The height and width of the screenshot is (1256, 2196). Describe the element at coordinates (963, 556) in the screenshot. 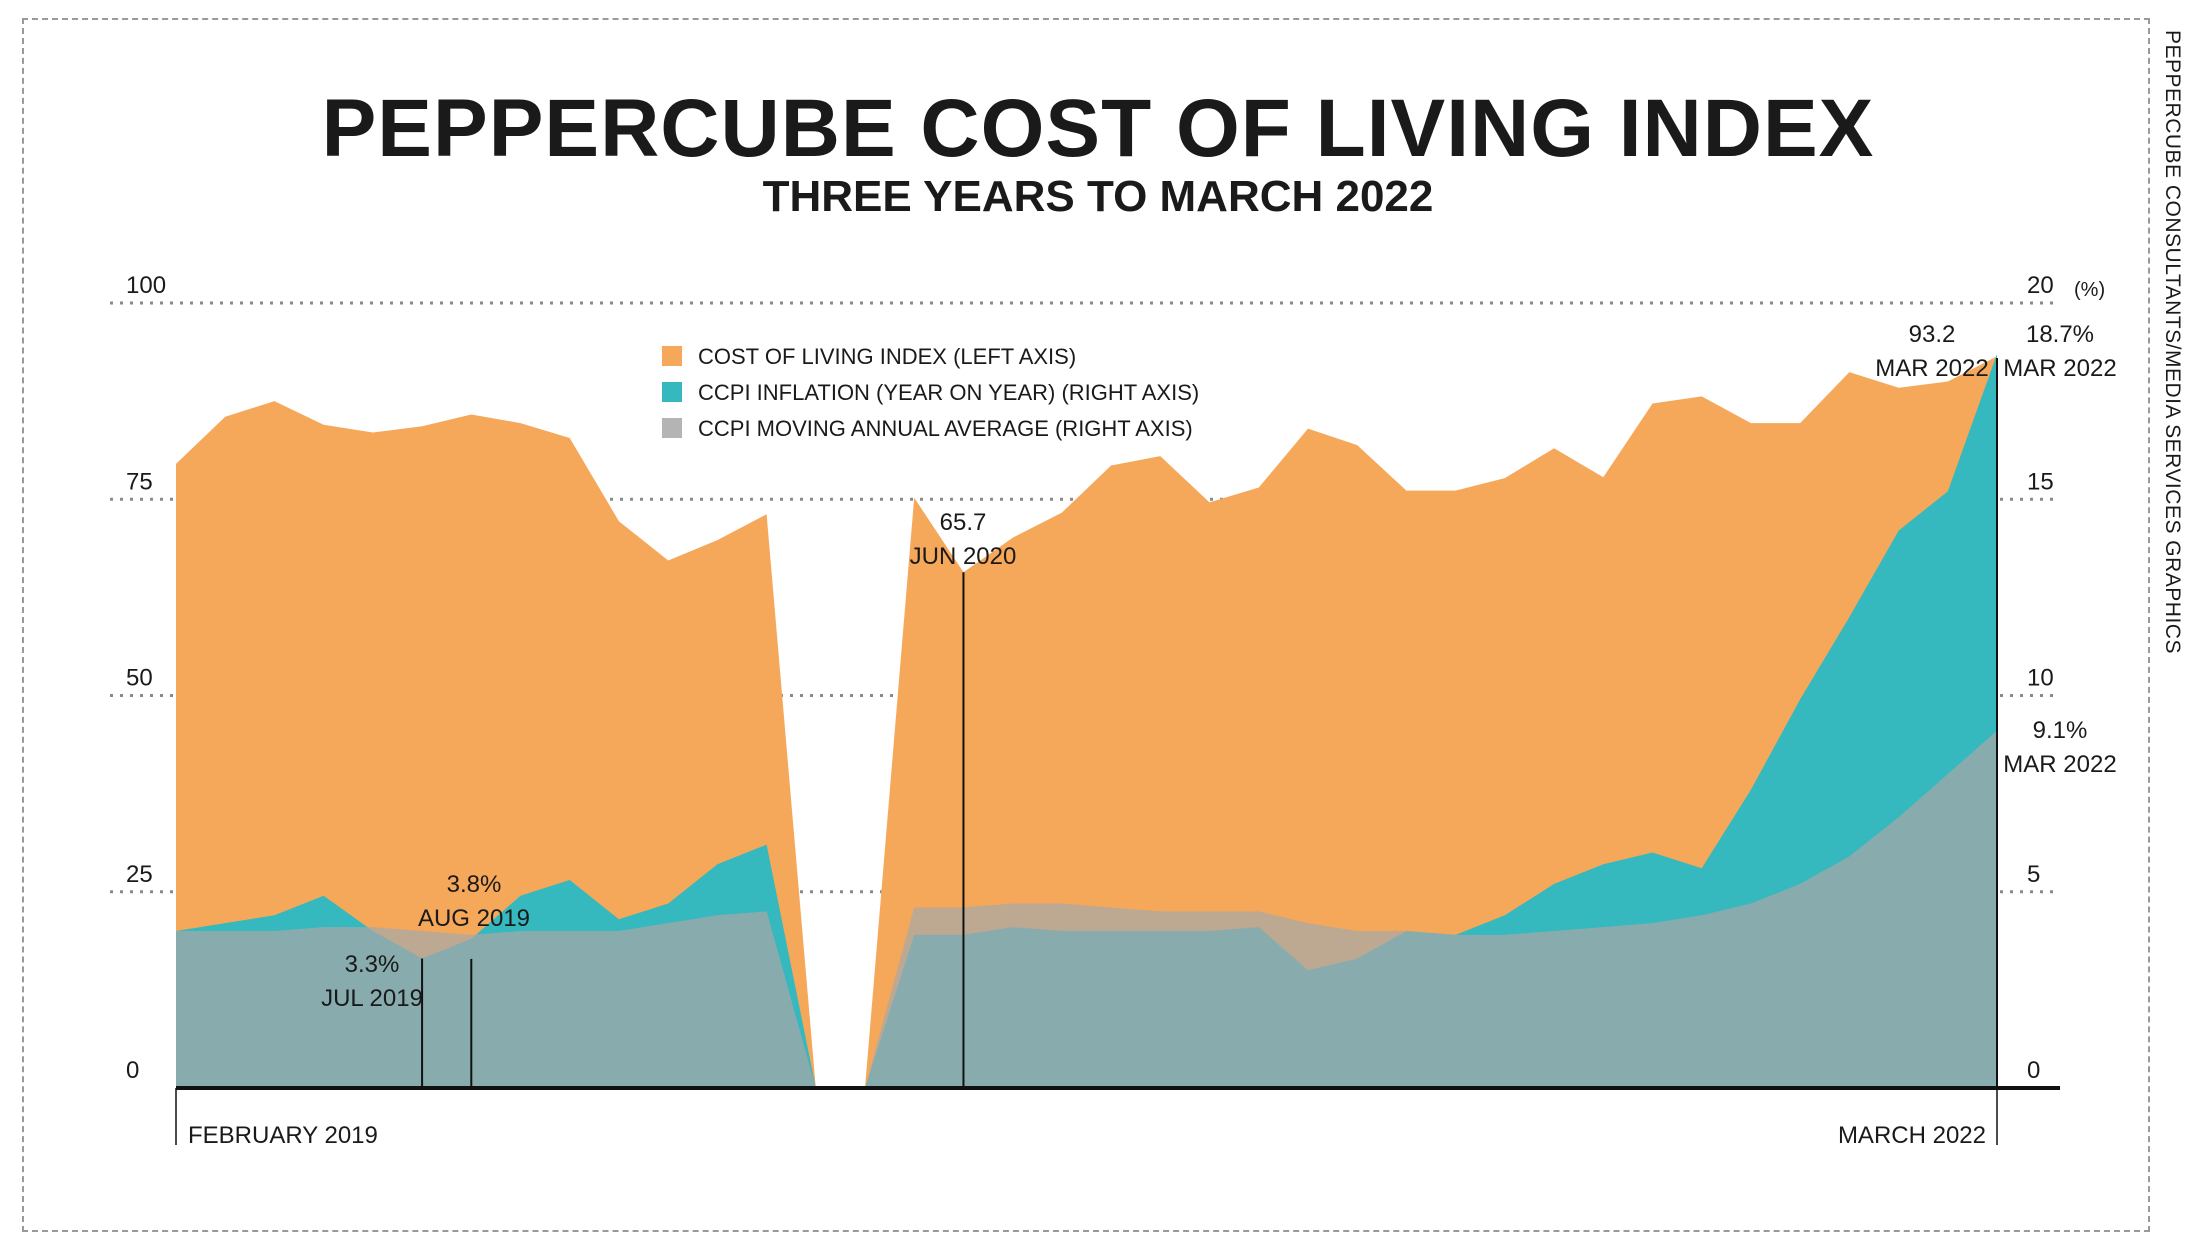

I see `annotation-date: JUN 2020` at that location.